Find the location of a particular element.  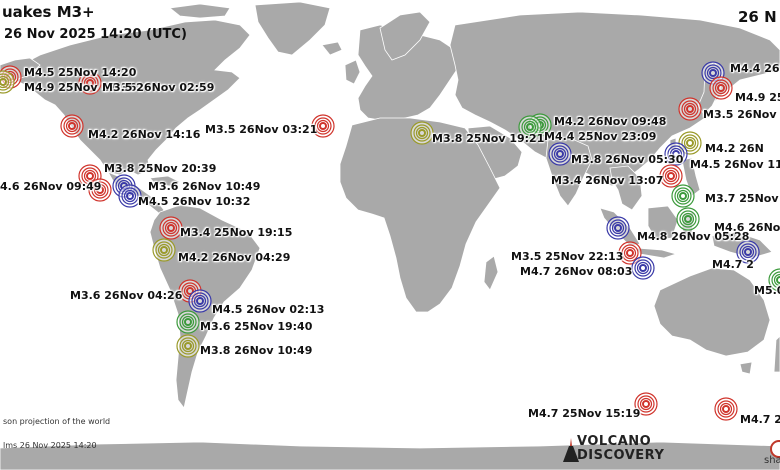

cuba-landmass is located at coordinates (165, 181).